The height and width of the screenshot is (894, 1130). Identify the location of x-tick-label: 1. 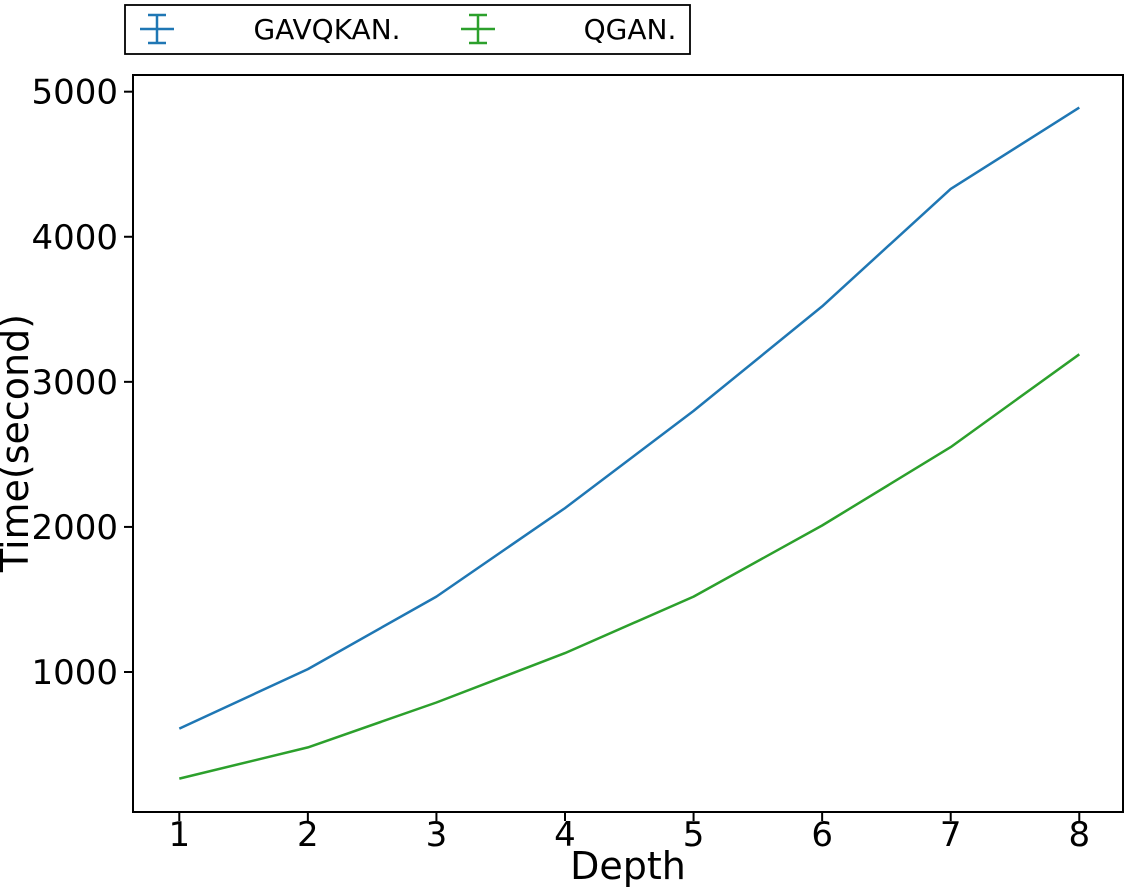
(179, 835).